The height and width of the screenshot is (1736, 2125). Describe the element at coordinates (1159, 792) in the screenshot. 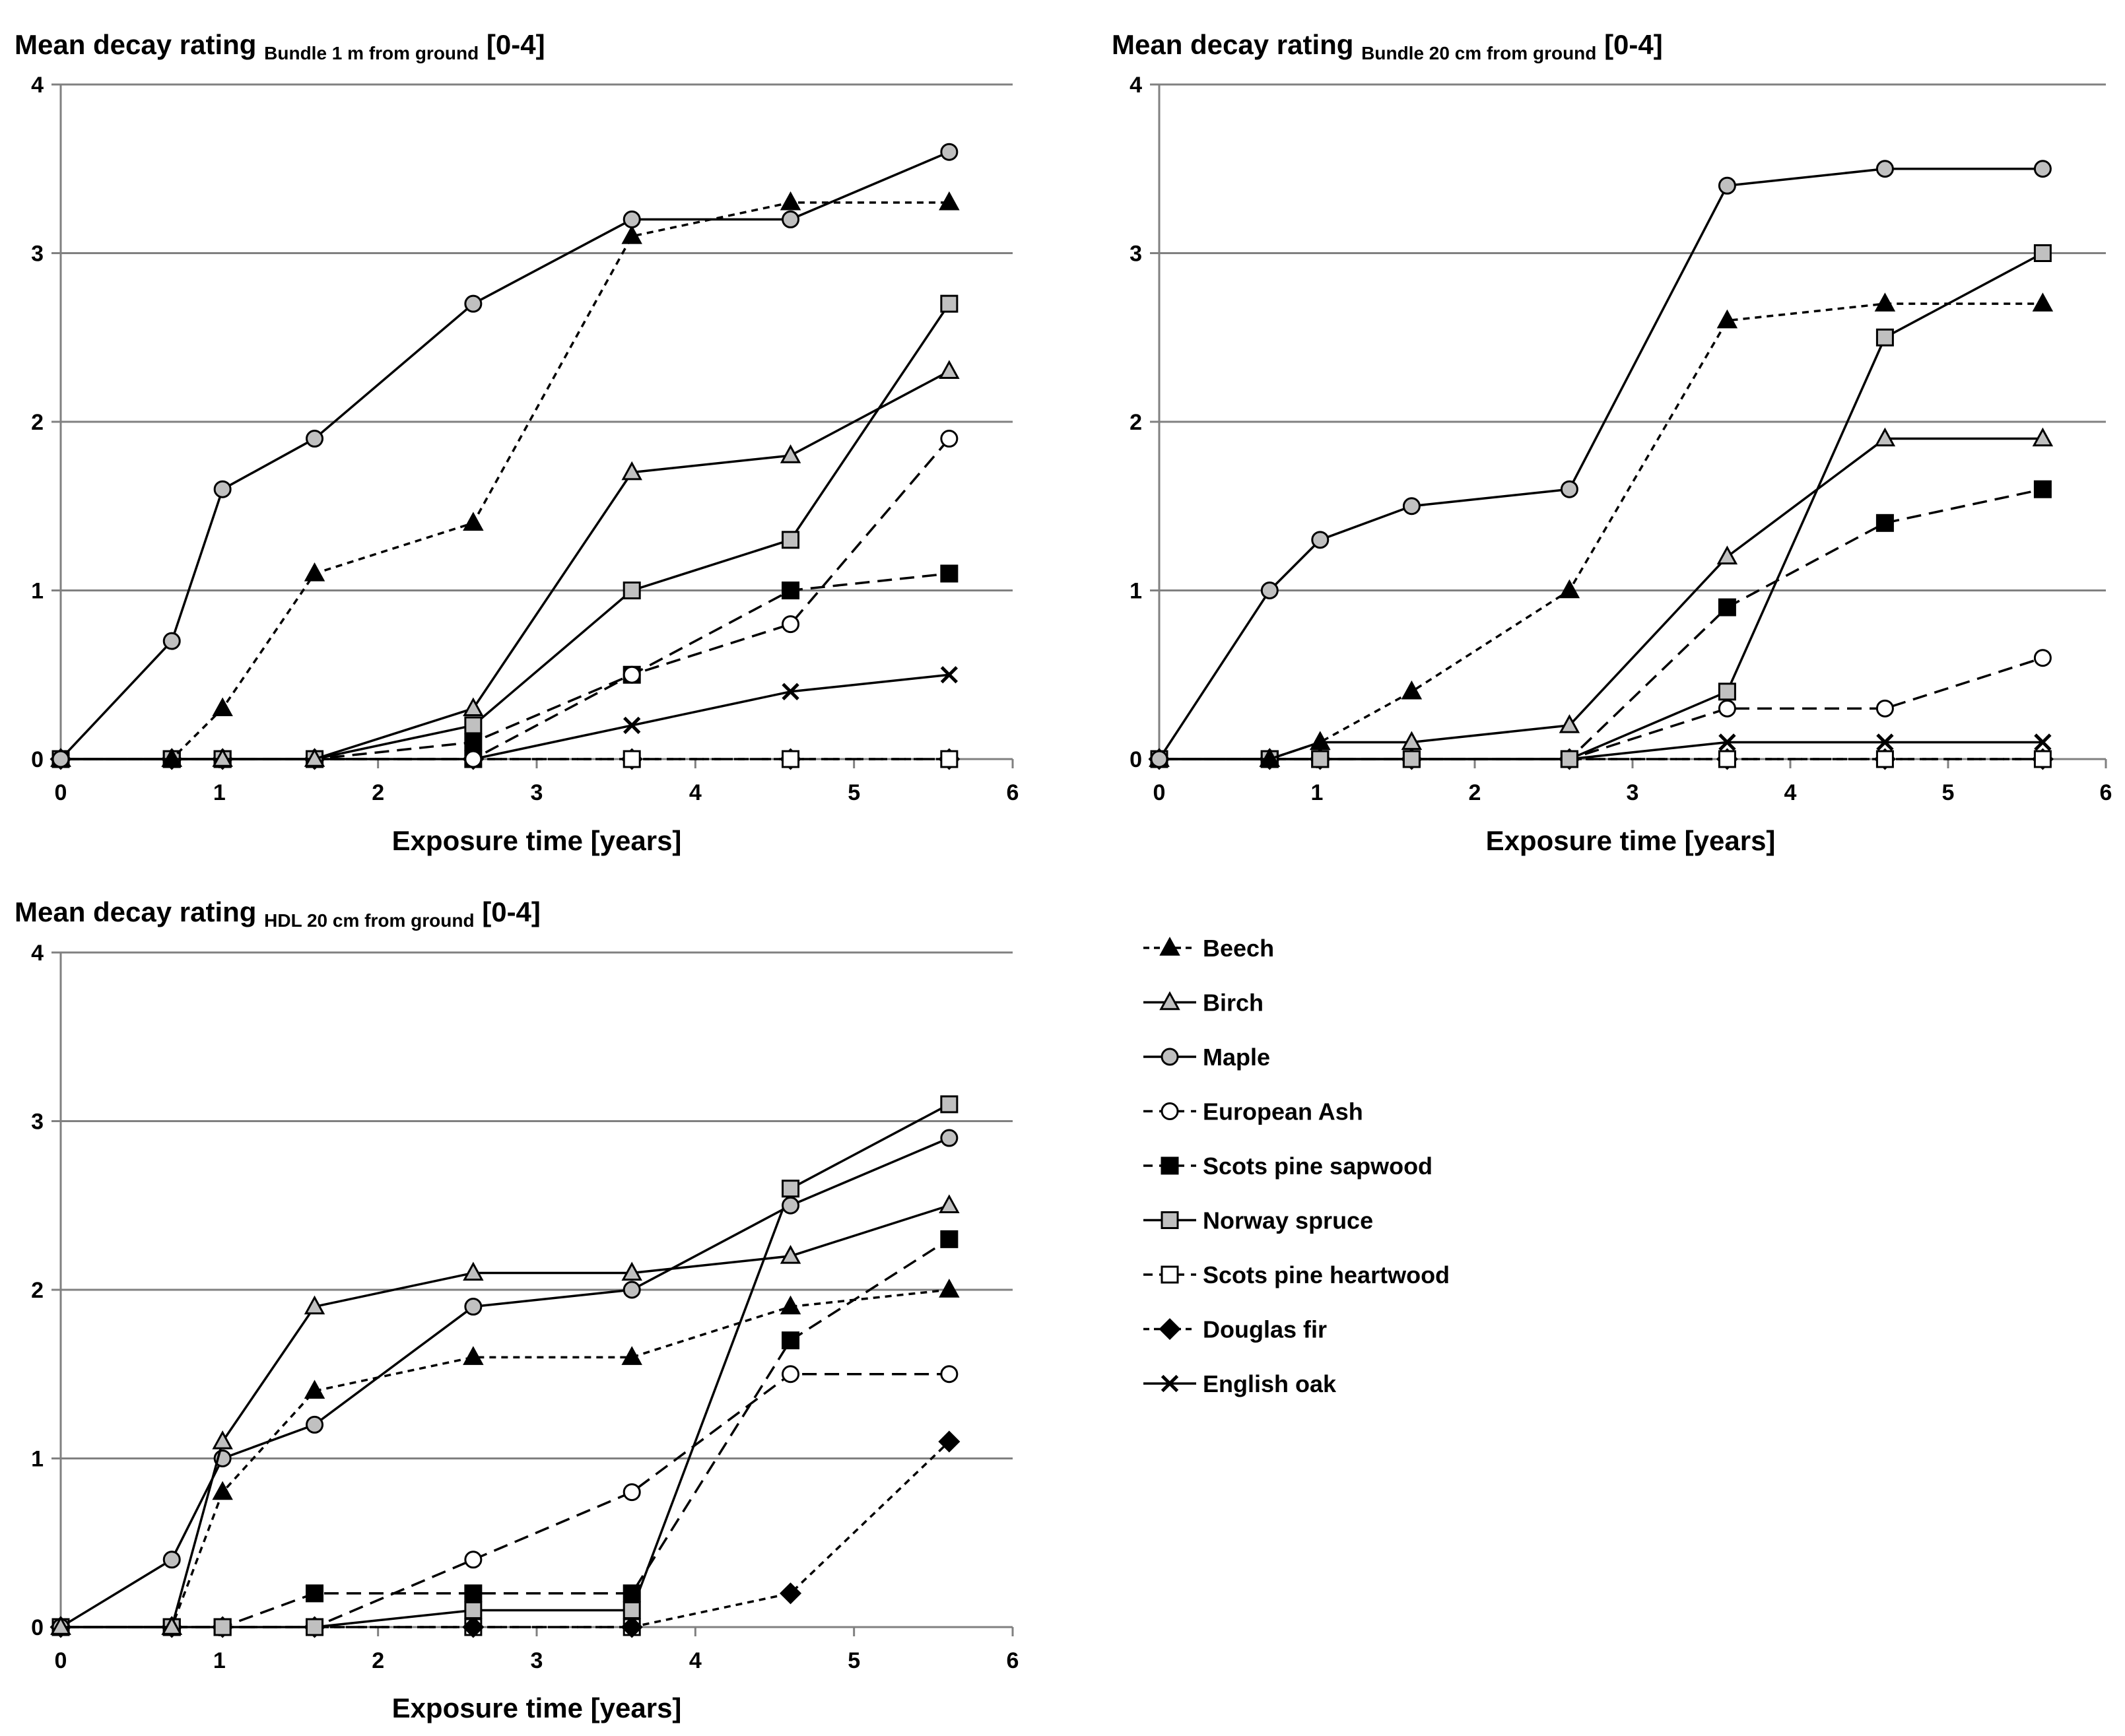

I see `x-tick-label: 0` at that location.